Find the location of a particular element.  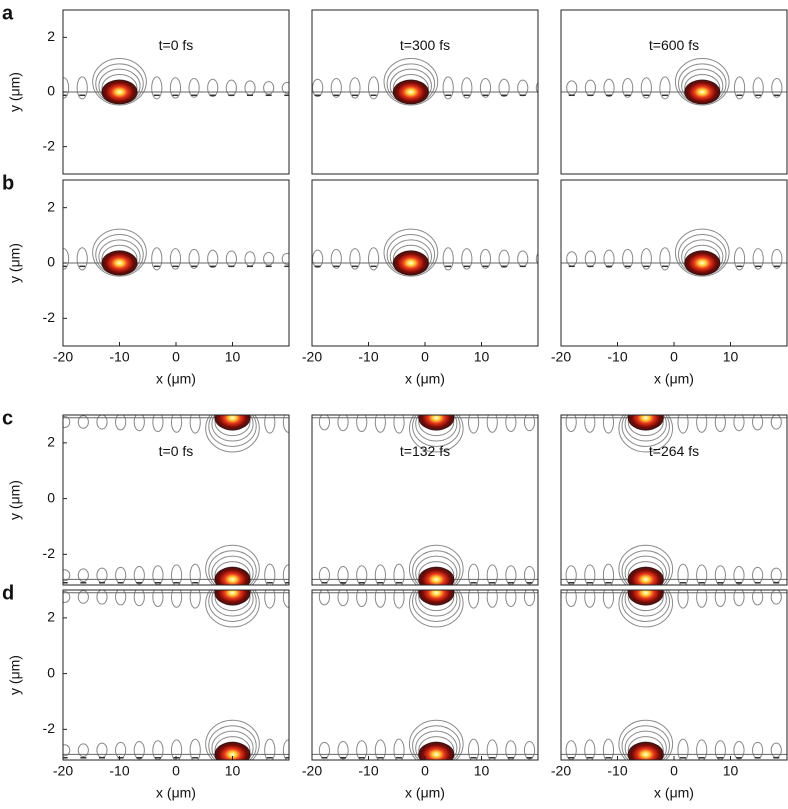

y-axis-label: y (μm) is located at coordinates (15, 263).